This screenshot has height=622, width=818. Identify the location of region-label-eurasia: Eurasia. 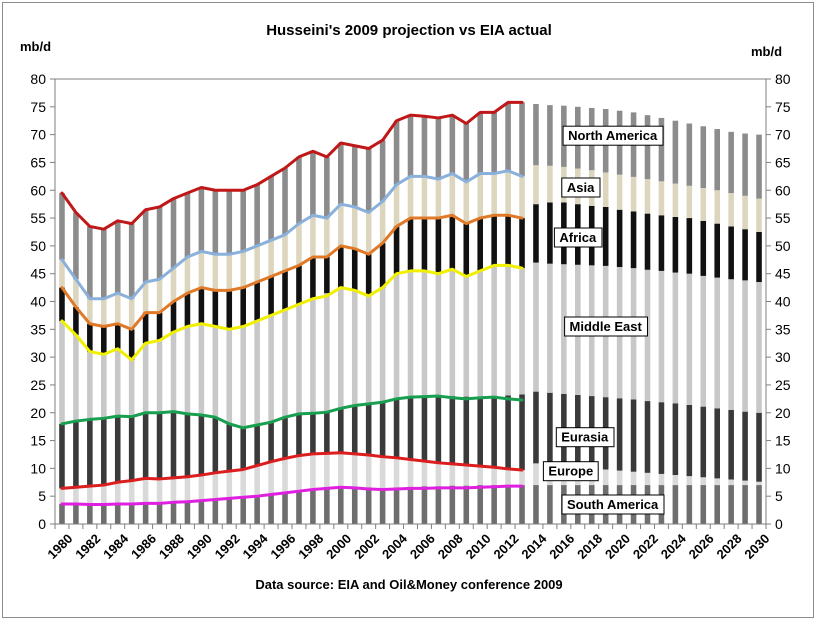
(585, 437).